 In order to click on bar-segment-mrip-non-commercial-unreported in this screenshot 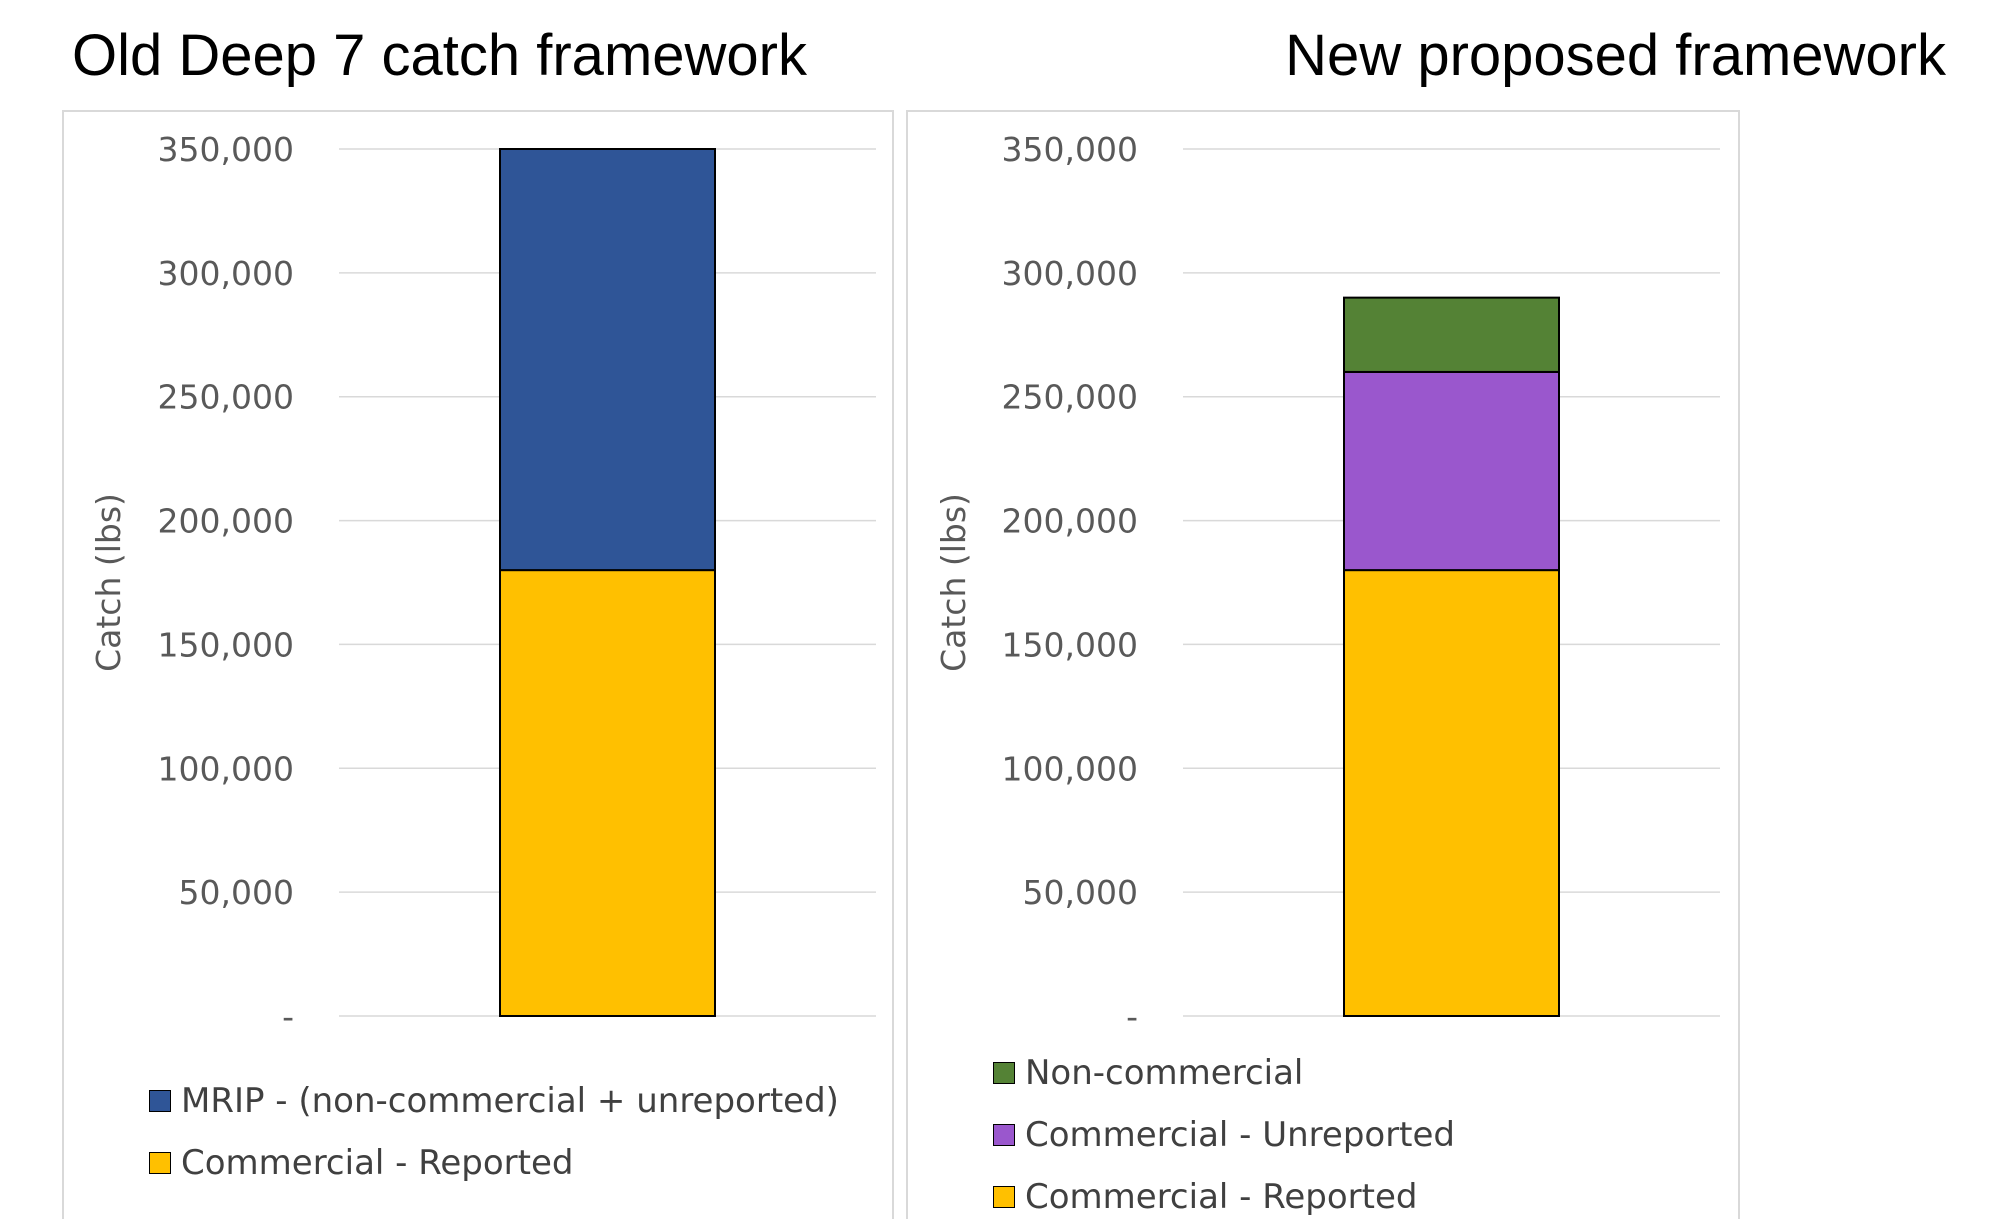, I will do `click(607, 360)`.